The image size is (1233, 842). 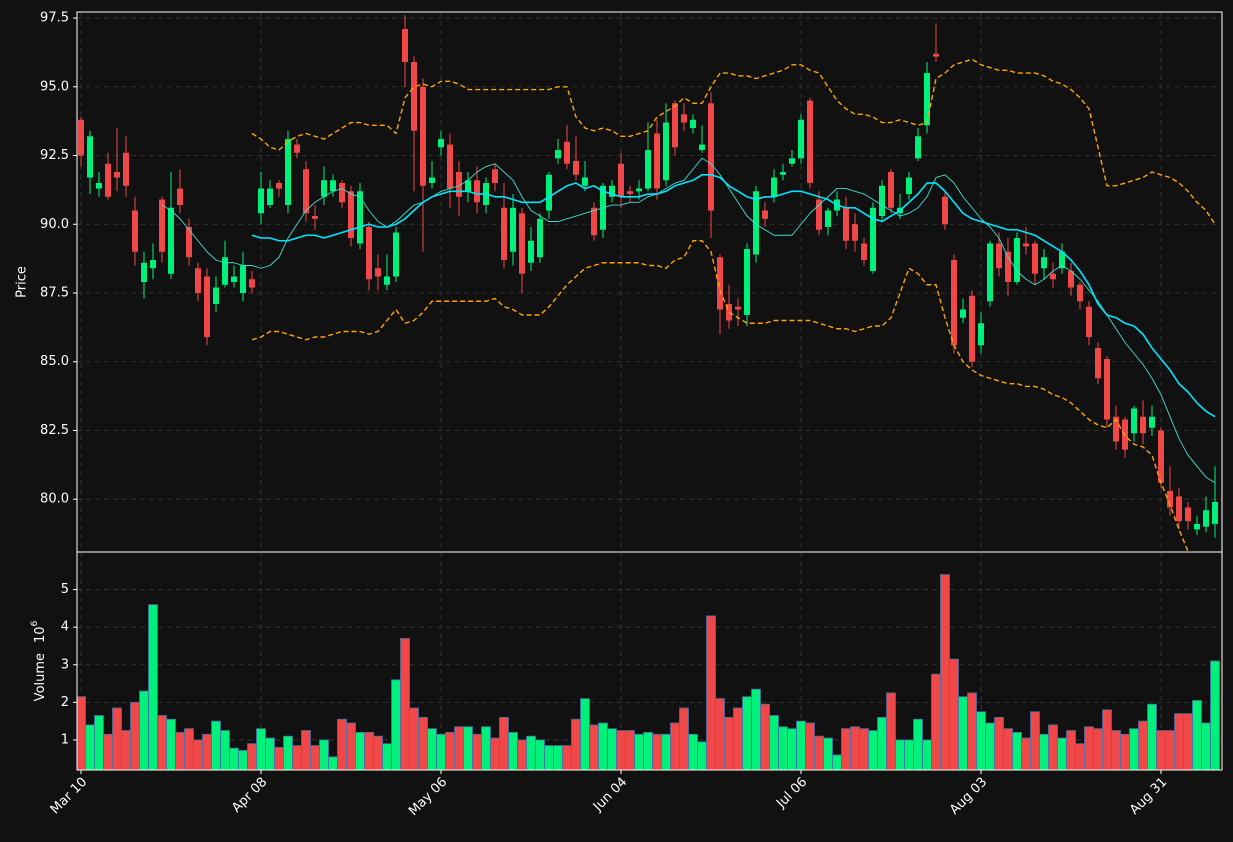 I want to click on volume-axis-label: Volume 106, so click(x=39, y=660).